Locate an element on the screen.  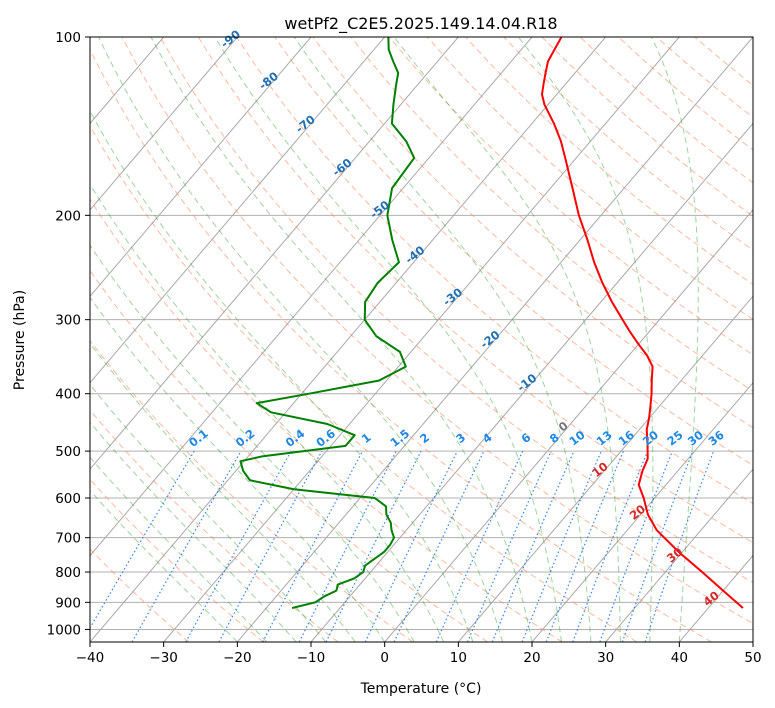
x-tick-label: −30 is located at coordinates (163, 658).